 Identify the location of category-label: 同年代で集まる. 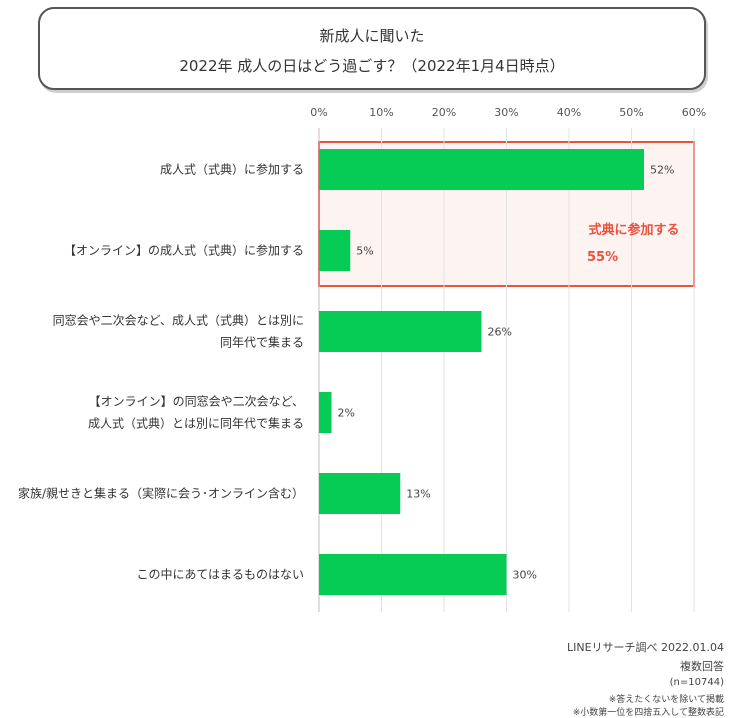
(262, 342).